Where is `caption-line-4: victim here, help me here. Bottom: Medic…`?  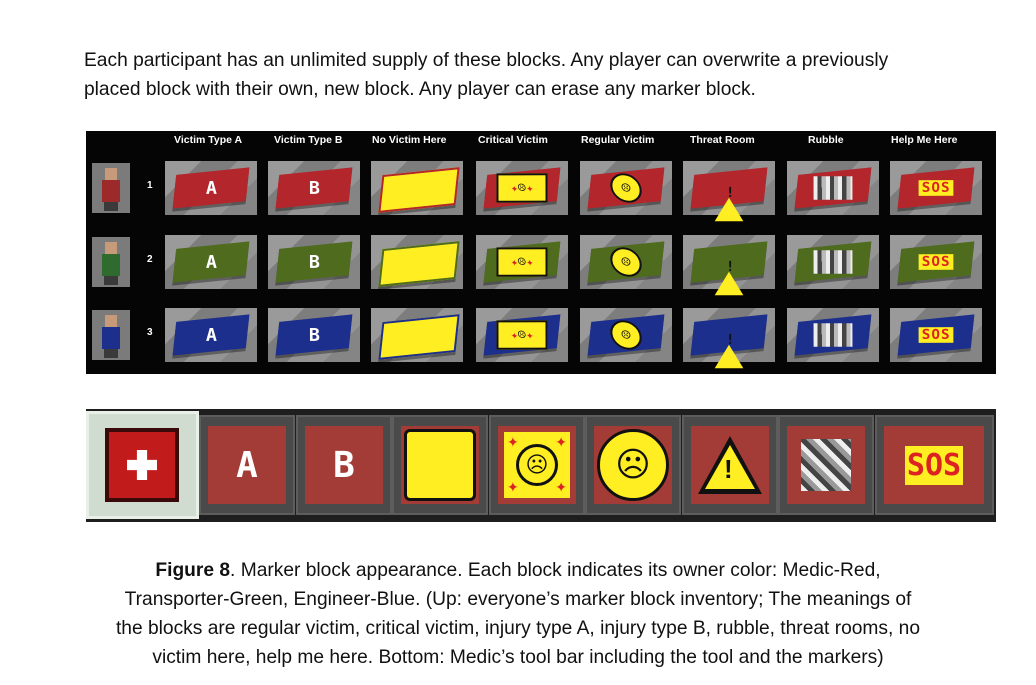
caption-line-4: victim here, help me here. Bottom: Medic… is located at coordinates (518, 657).